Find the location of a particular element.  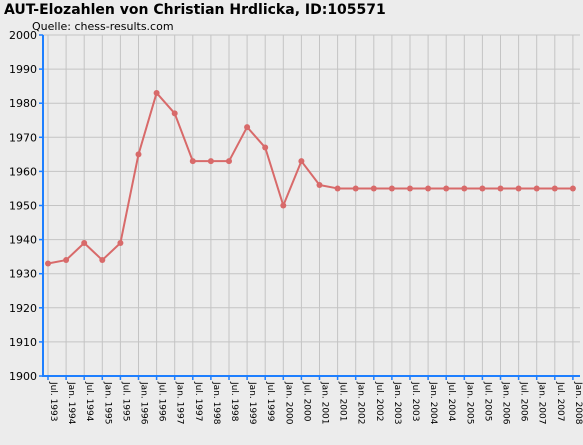

x-tick-label: Jan. 2002 is located at coordinates (361, 403).